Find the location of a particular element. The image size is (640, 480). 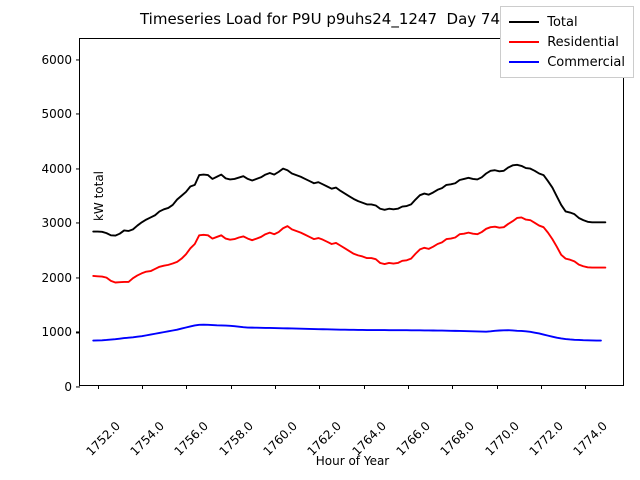

series-line-commercial is located at coordinates (347, 332).